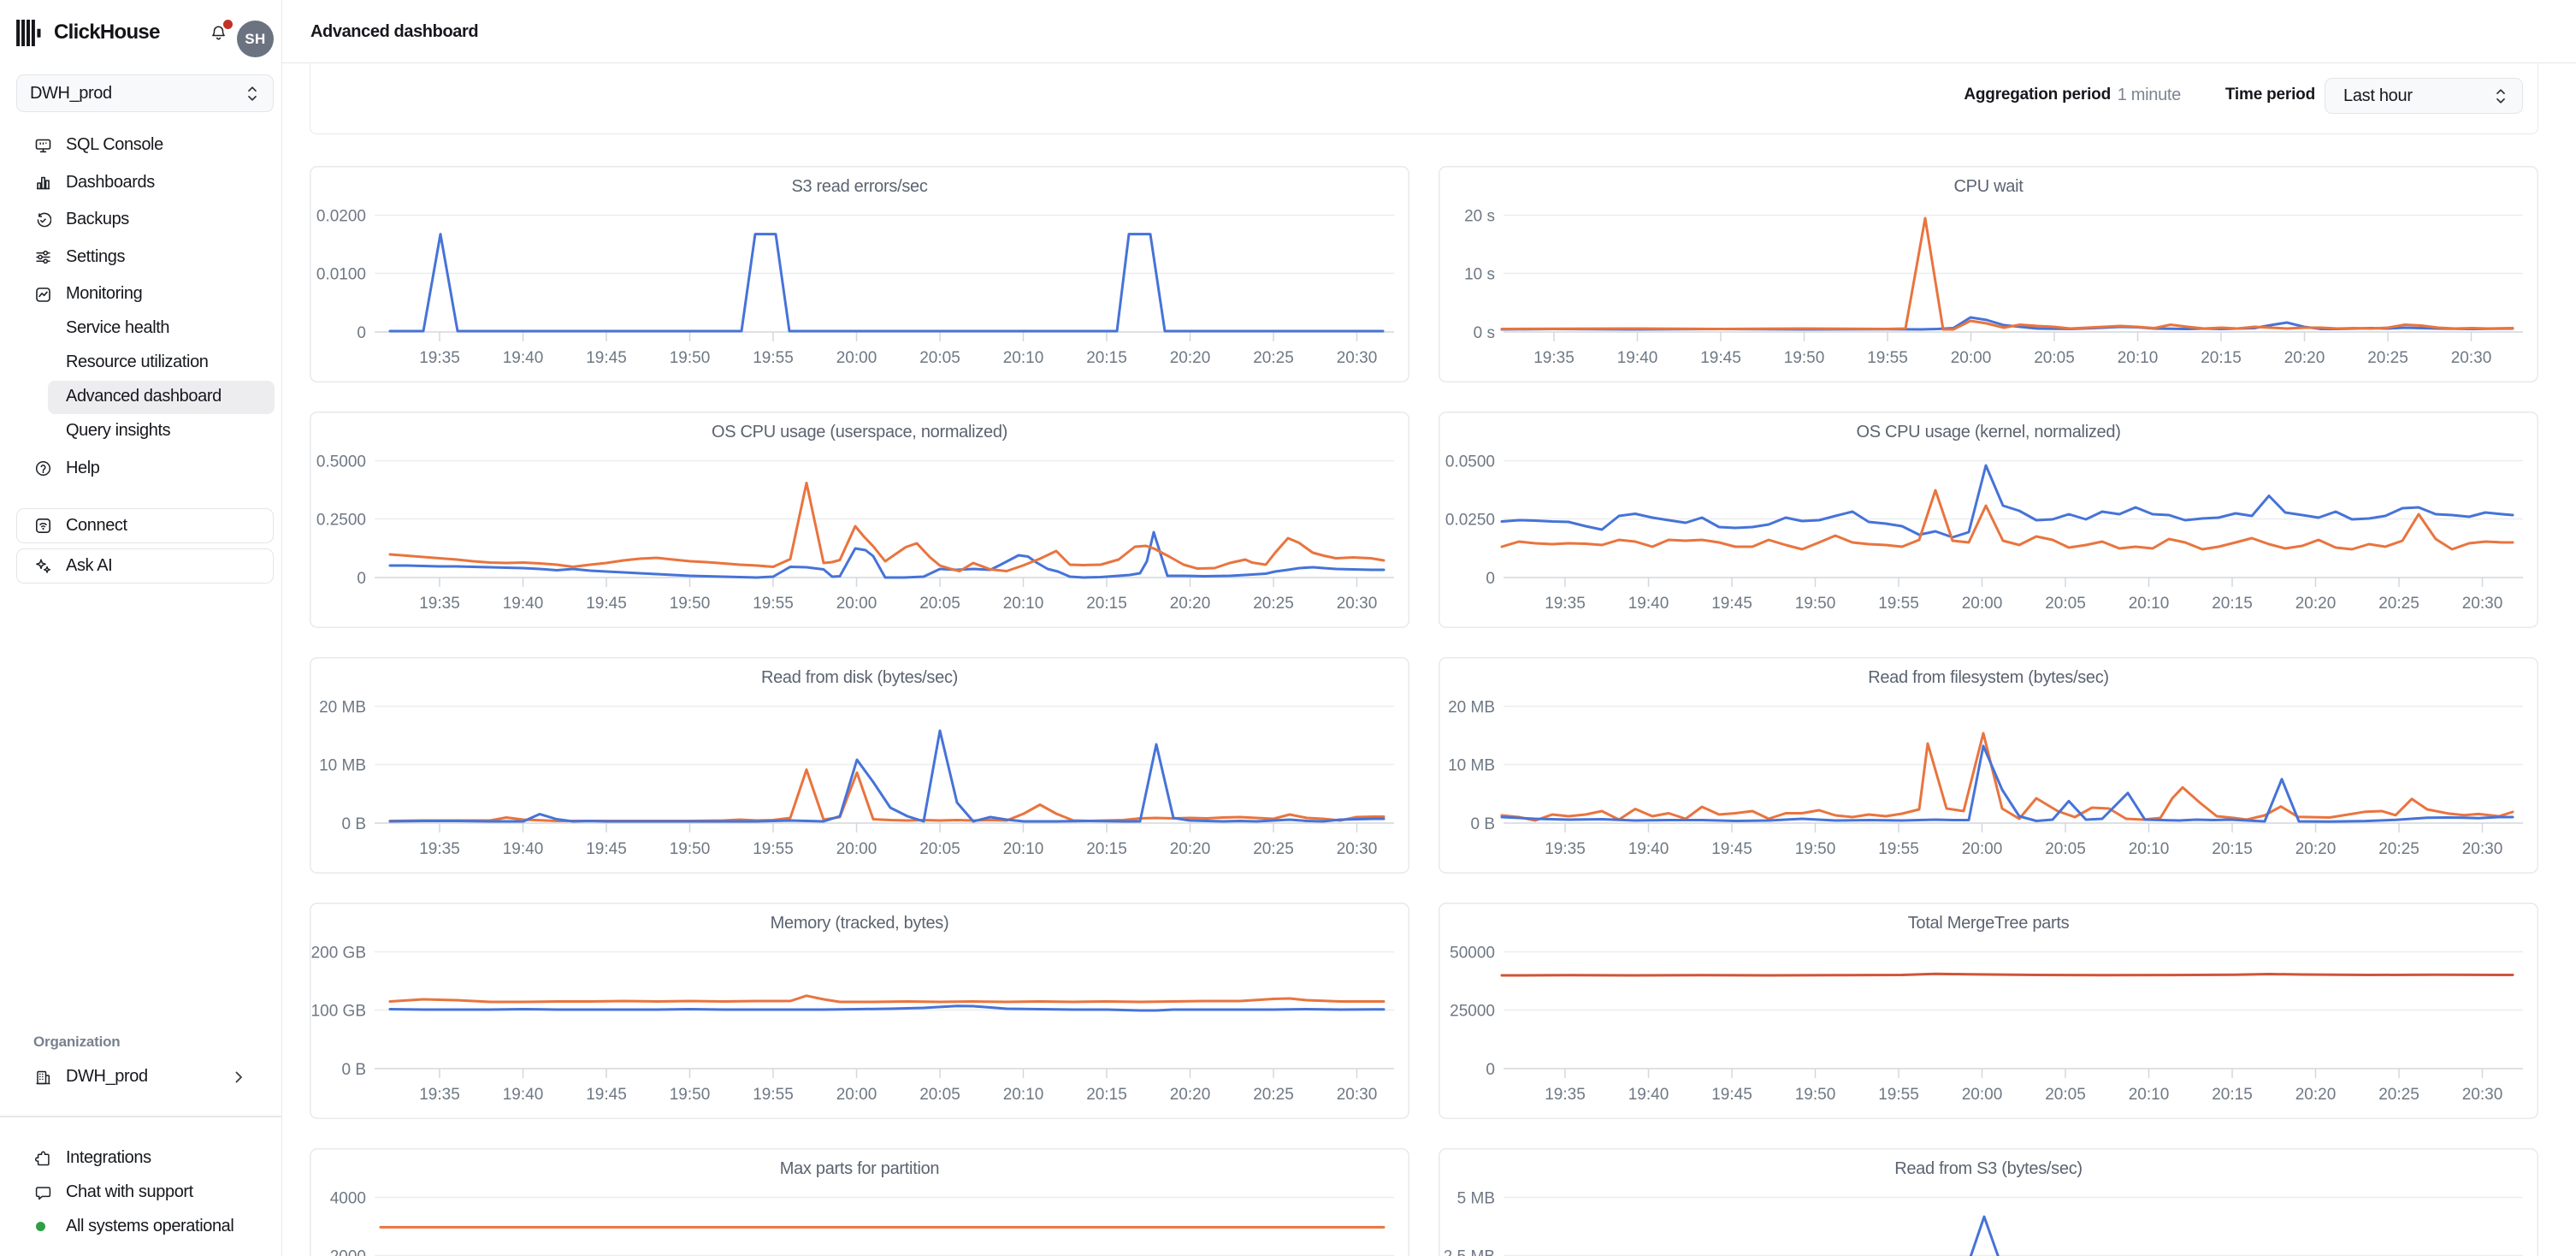 The image size is (2576, 1256). I want to click on svg-text:OS CPU usage (kernel, normaliz: OS CPU usage (kernel, normalized), so click(1988, 432).